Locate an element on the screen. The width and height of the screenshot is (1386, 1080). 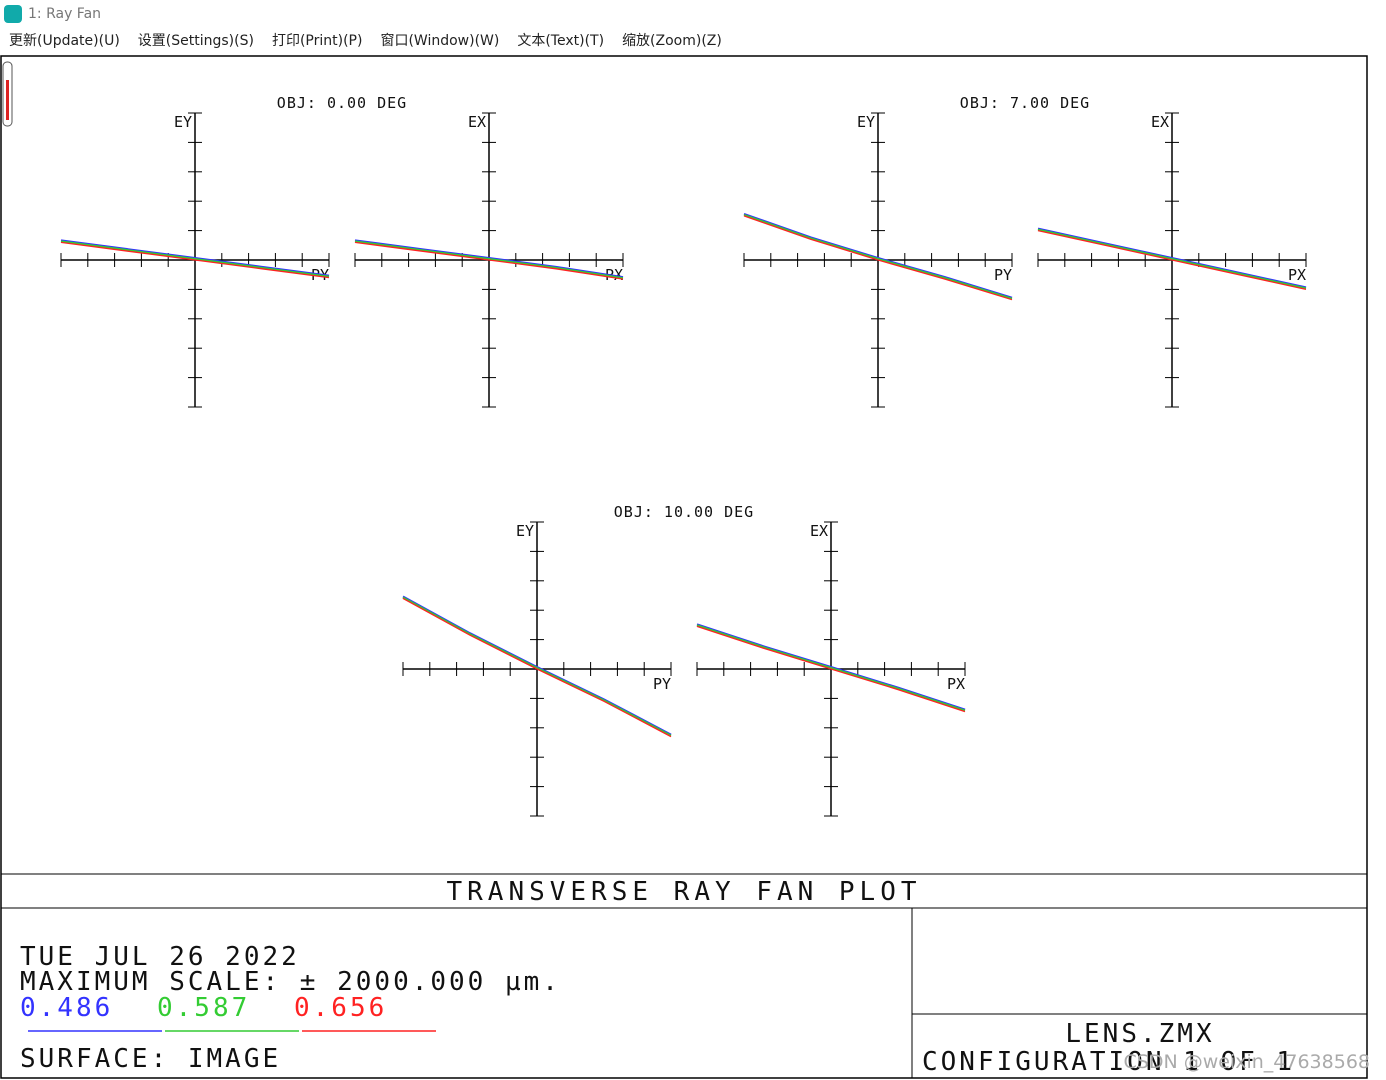
file-name: LENS.ZMX is located at coordinates (1139, 1034).